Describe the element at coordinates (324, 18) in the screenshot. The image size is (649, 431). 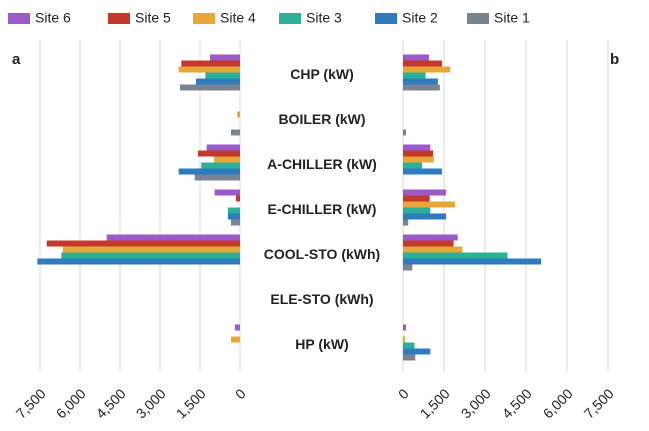
I see `legend-label: Site 3` at that location.